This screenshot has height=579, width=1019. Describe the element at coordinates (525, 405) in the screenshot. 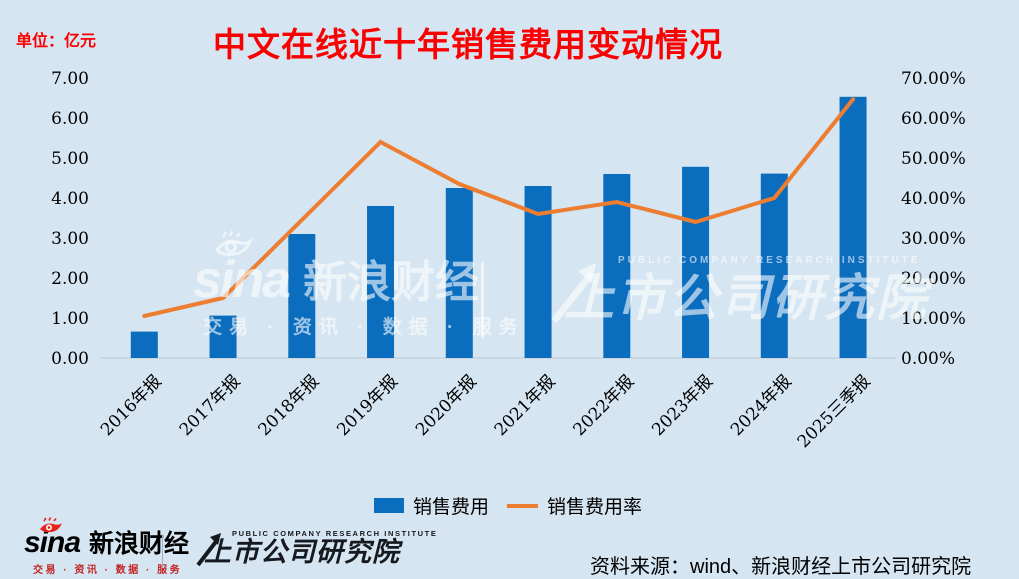

I see `x-axis-label: 2021年报` at that location.